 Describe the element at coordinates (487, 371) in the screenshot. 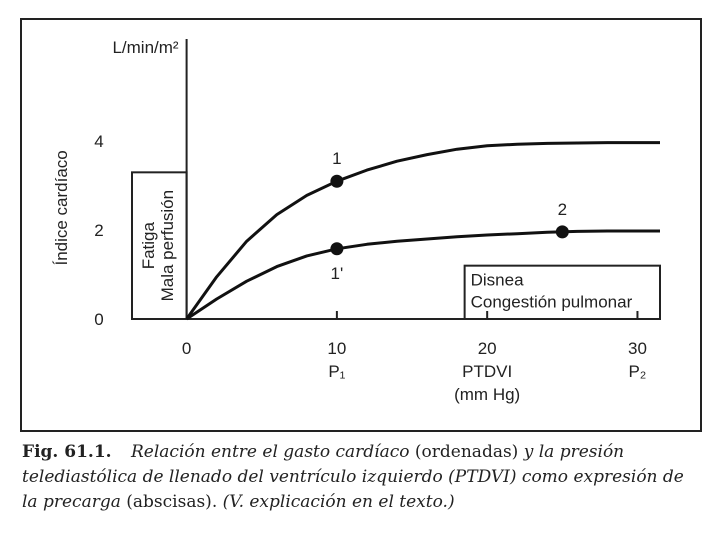

I see `x-tick-sublabel: PTDVI` at that location.